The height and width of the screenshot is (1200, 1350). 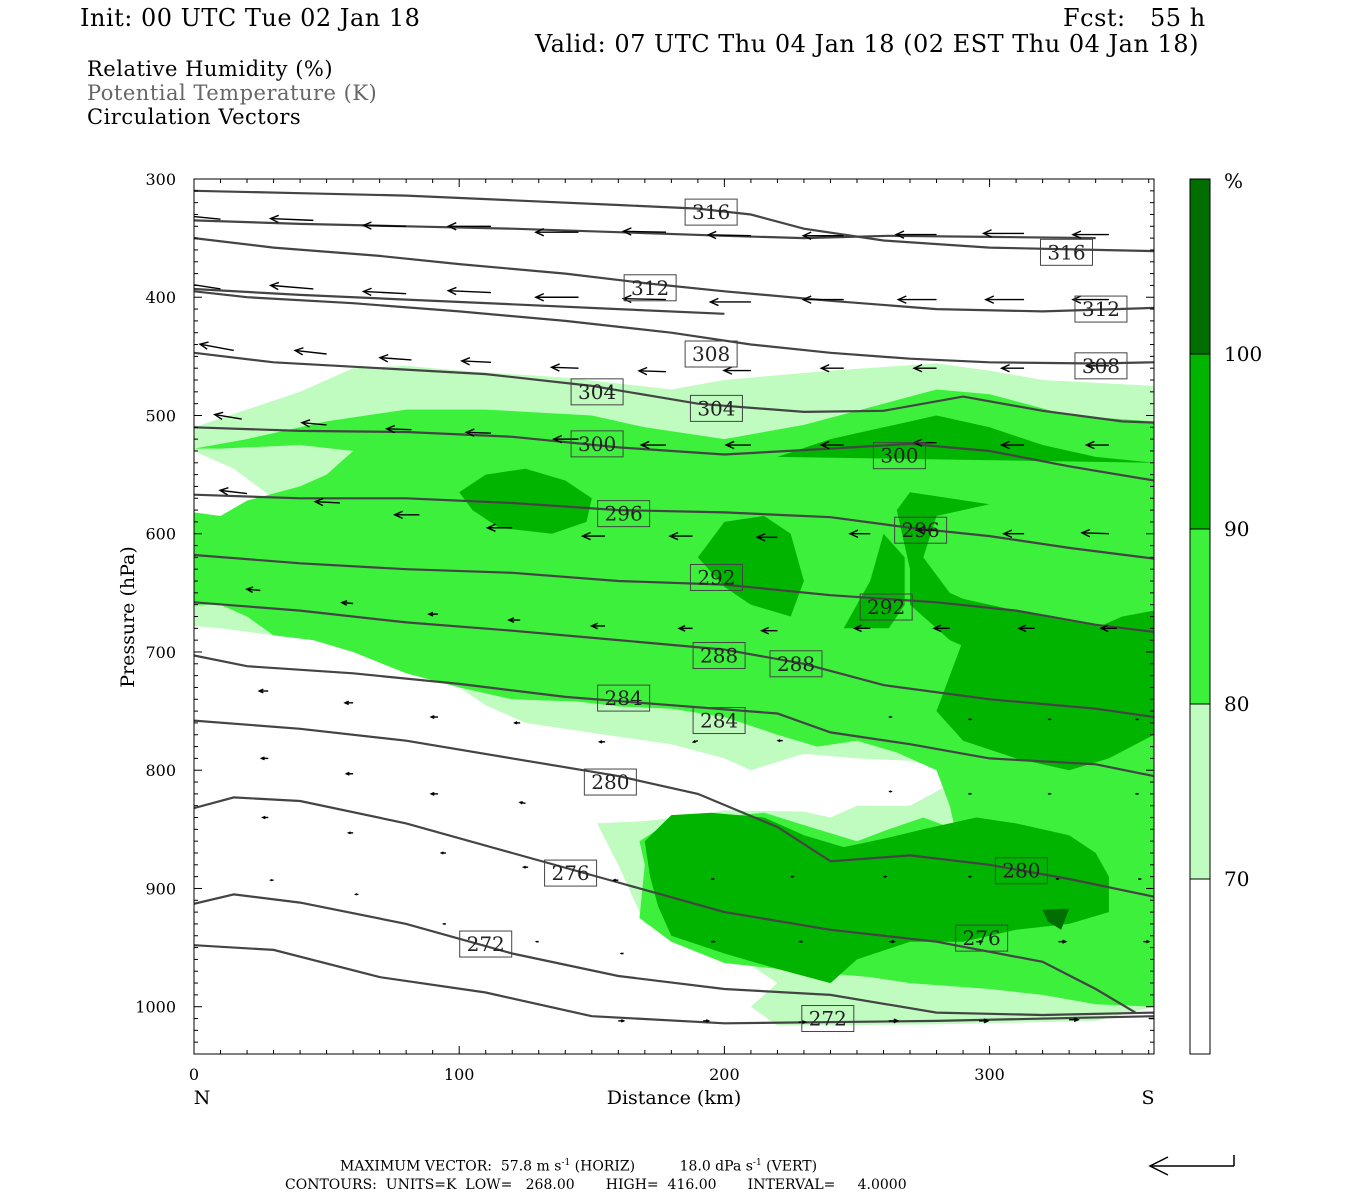 What do you see at coordinates (719, 656) in the screenshot?
I see `contour-label-288: 288` at bounding box center [719, 656].